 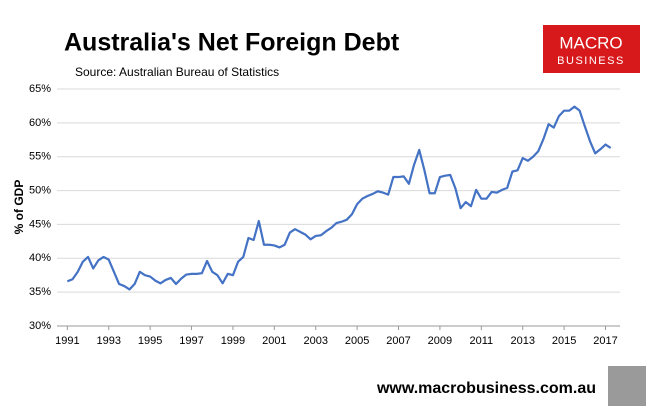 What do you see at coordinates (274, 341) in the screenshot?
I see `x-tick-label: 2001` at bounding box center [274, 341].